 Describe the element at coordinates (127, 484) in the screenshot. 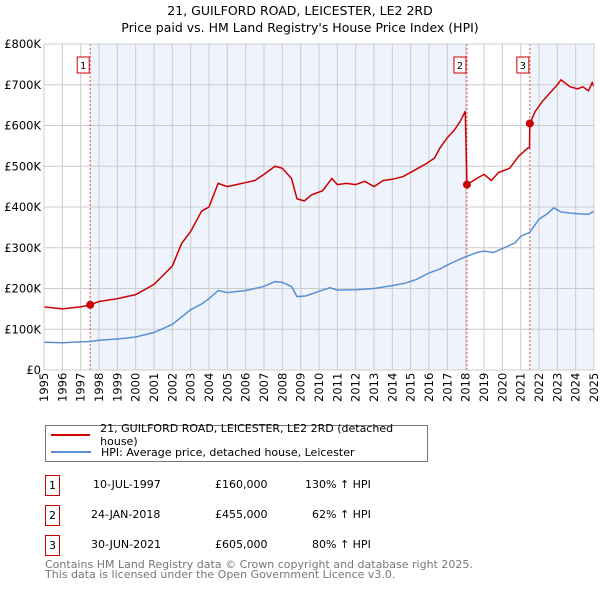

I see `sale-date: 10-JUL-1997` at that location.